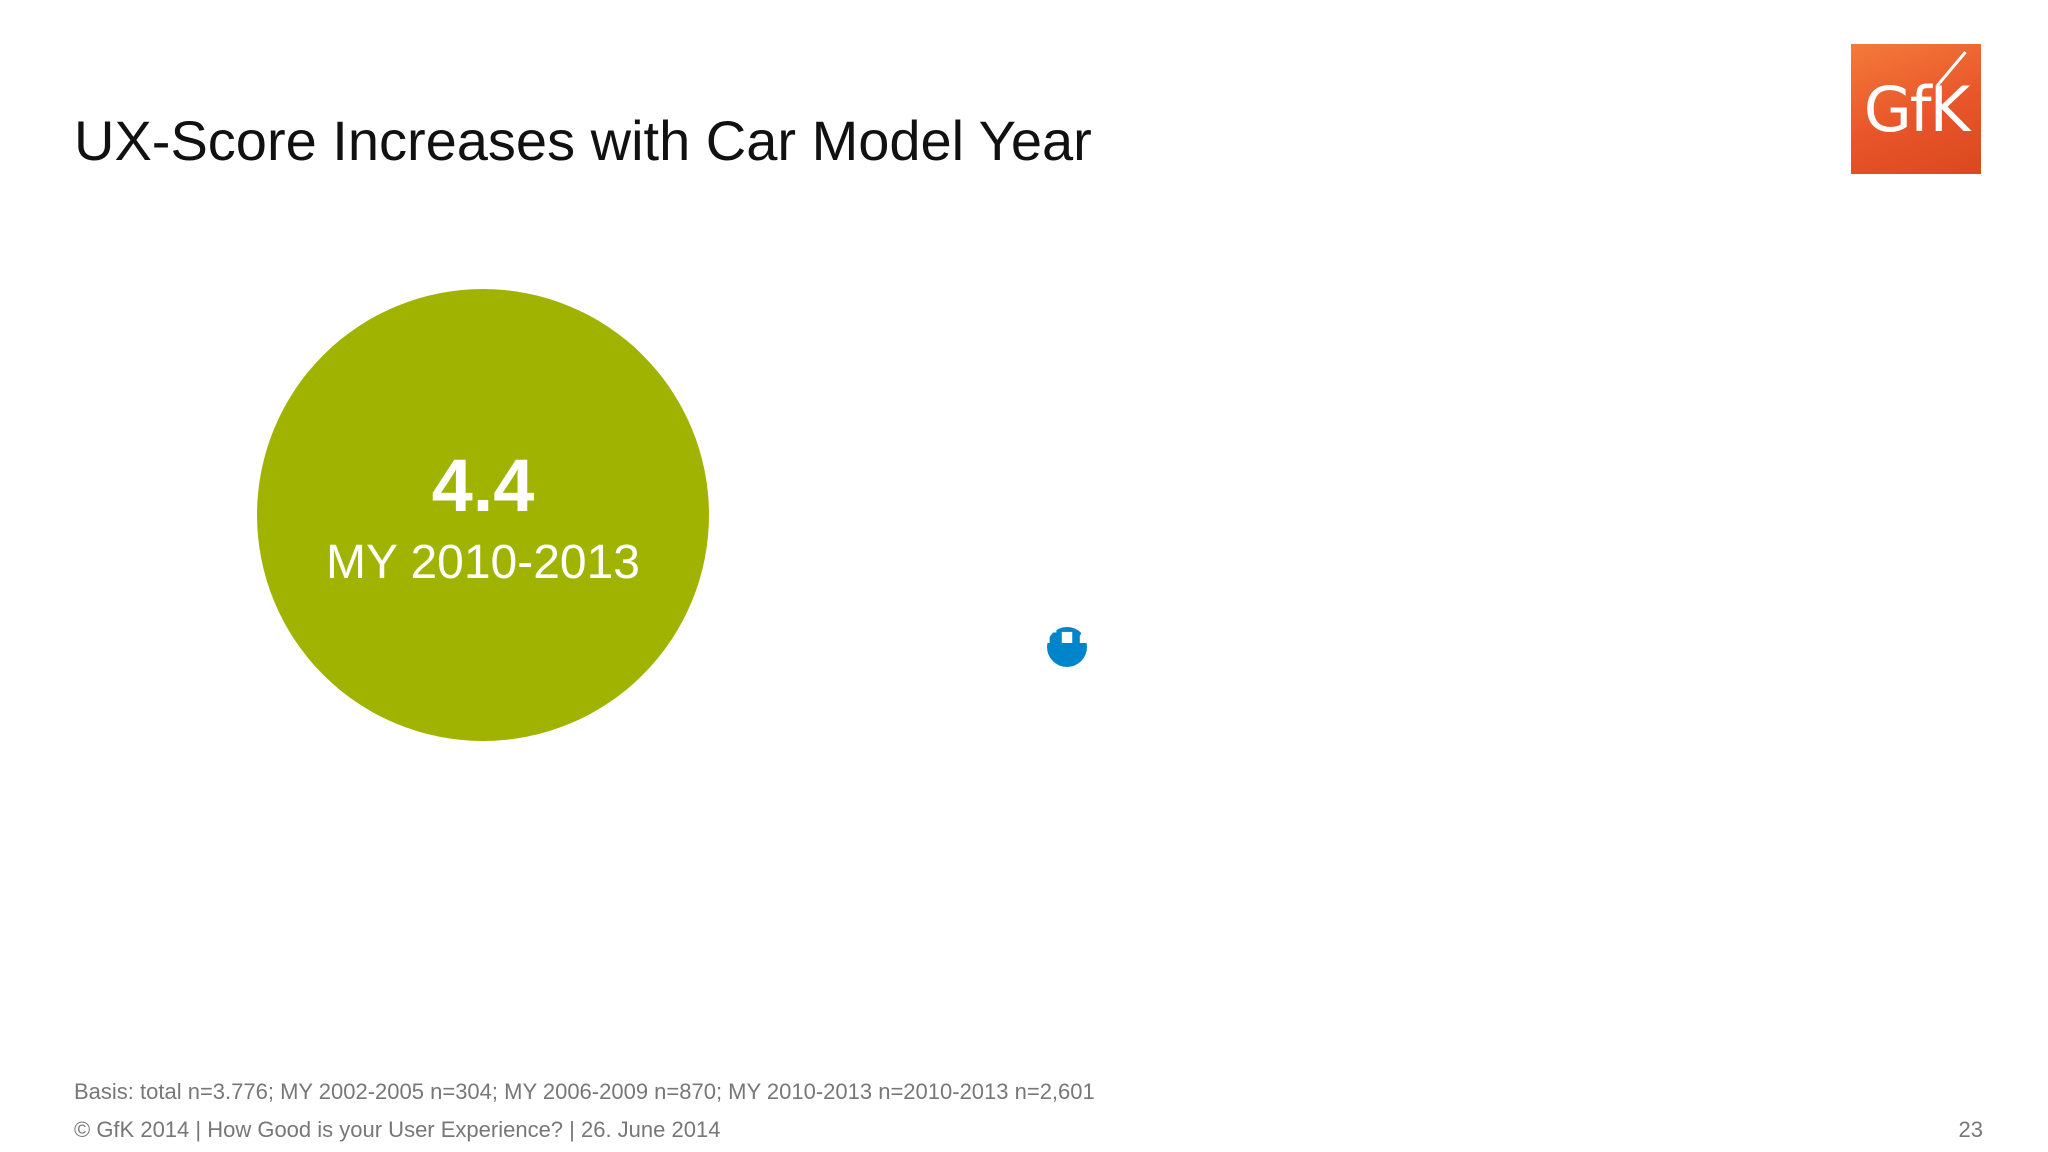 Image resolution: width=2048 pixels, height=1152 pixels. What do you see at coordinates (483, 485) in the screenshot?
I see `bubble-value-label: 4.4` at bounding box center [483, 485].